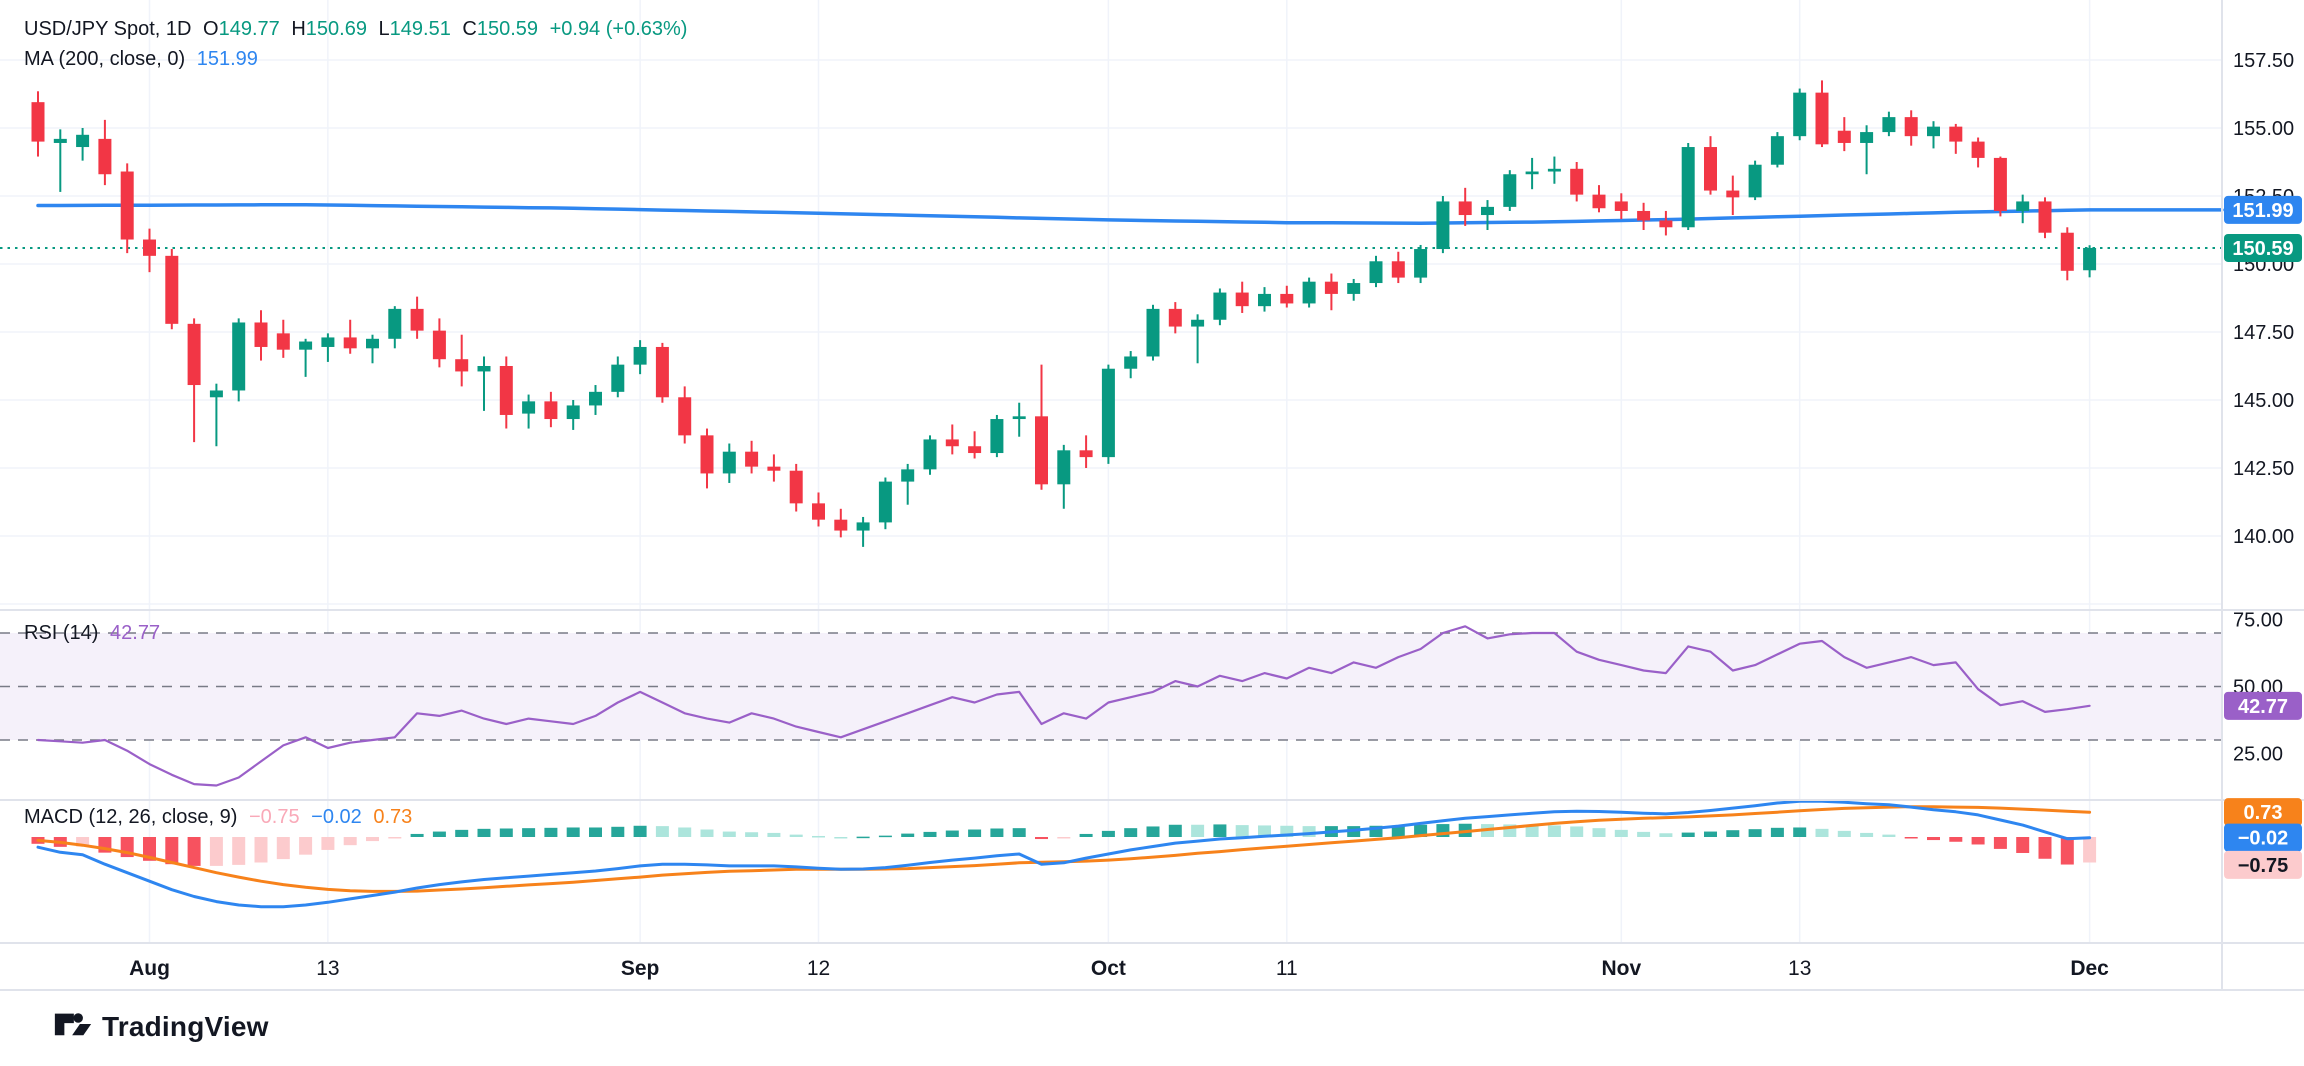  What do you see at coordinates (384, 29) in the screenshot?
I see `low-label: L` at bounding box center [384, 29].